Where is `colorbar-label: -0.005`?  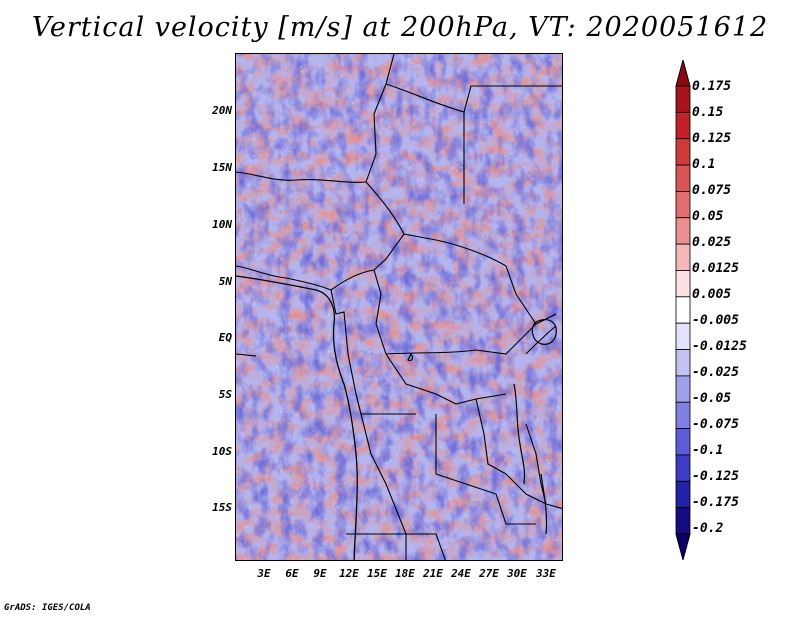 colorbar-label: -0.005 is located at coordinates (715, 320).